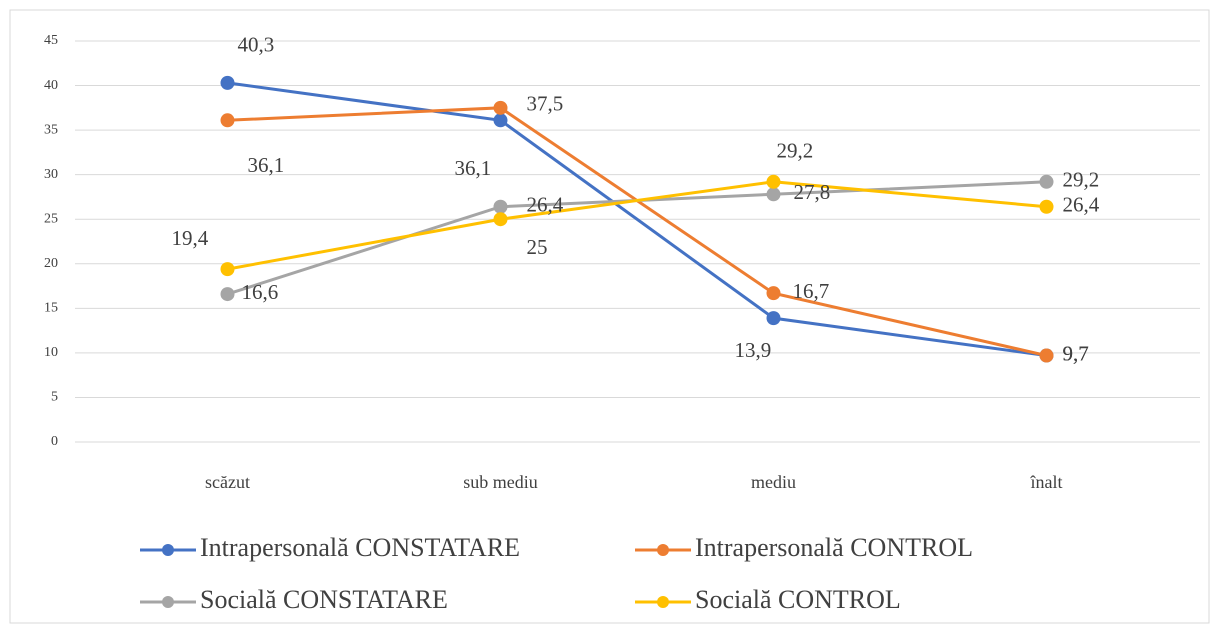  Describe the element at coordinates (51, 129) in the screenshot. I see `y-tick-label: 35` at that location.